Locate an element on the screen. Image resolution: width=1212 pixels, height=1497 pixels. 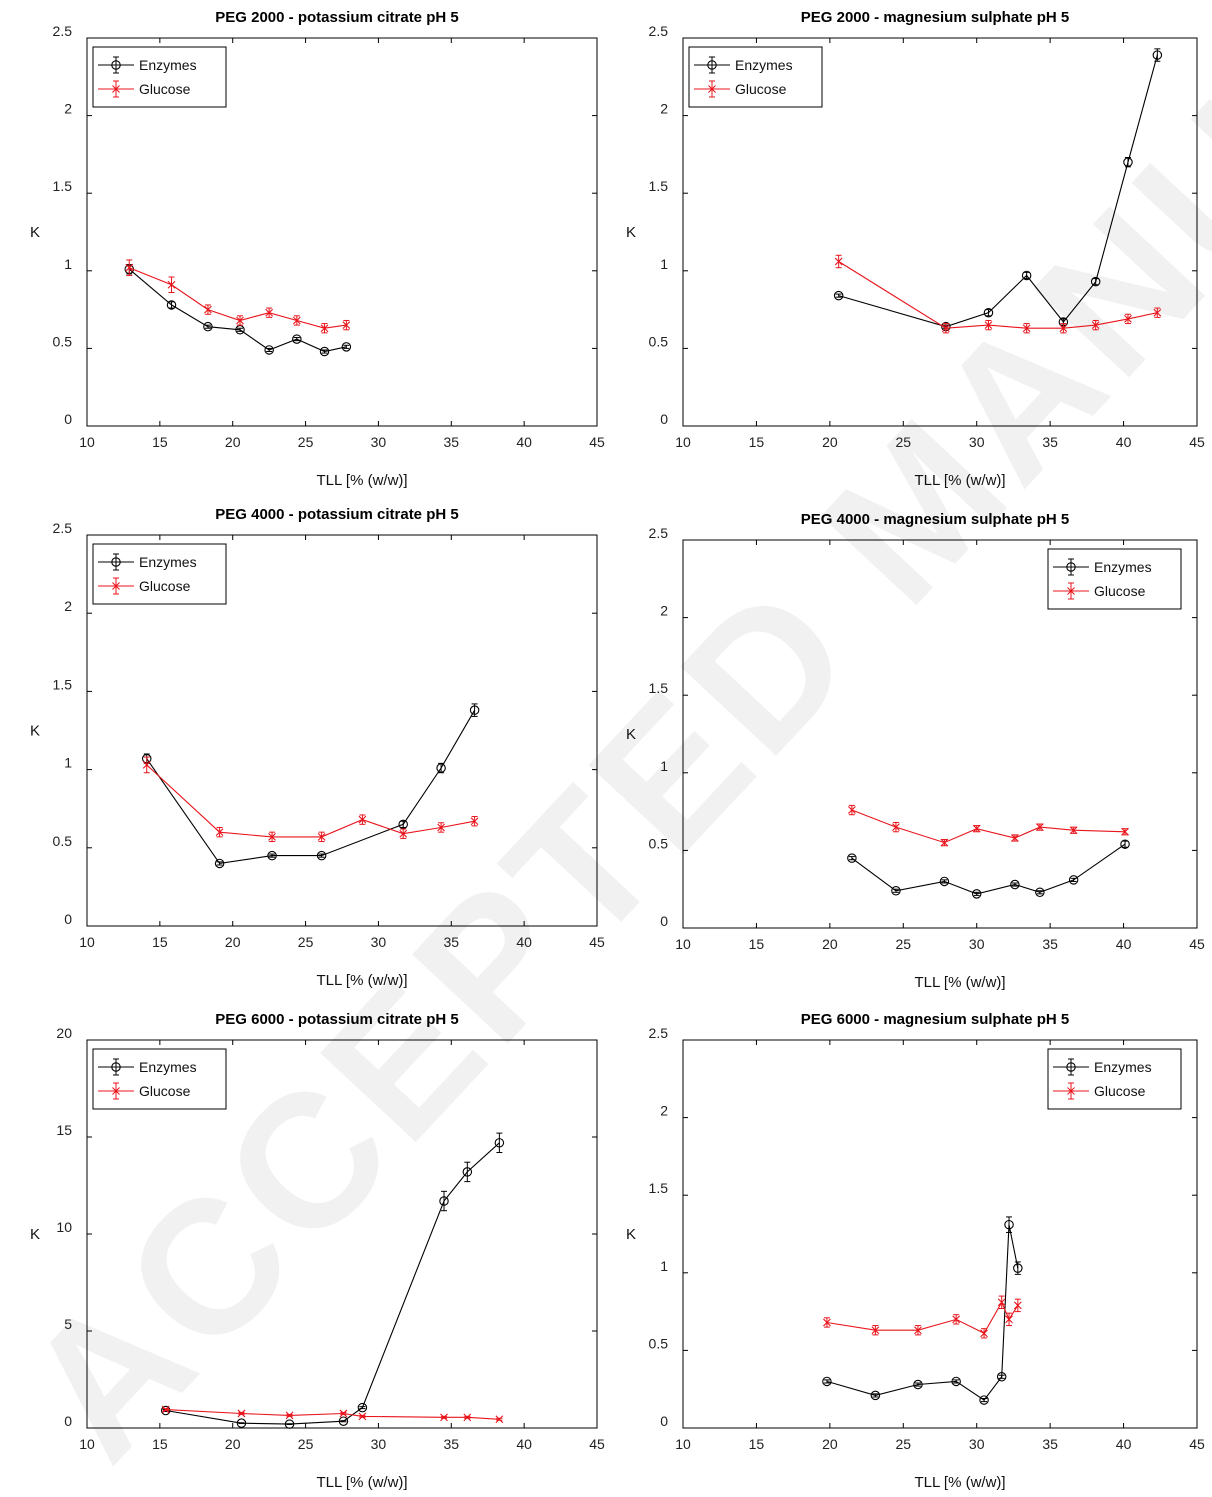
legend-x-marker is located at coordinates (1071, 1091).